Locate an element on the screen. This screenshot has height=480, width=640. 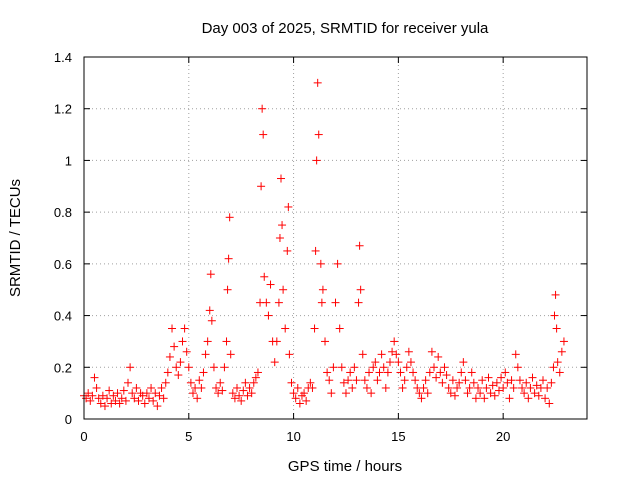
y-tick-label: 0.2 is located at coordinates (63, 367).